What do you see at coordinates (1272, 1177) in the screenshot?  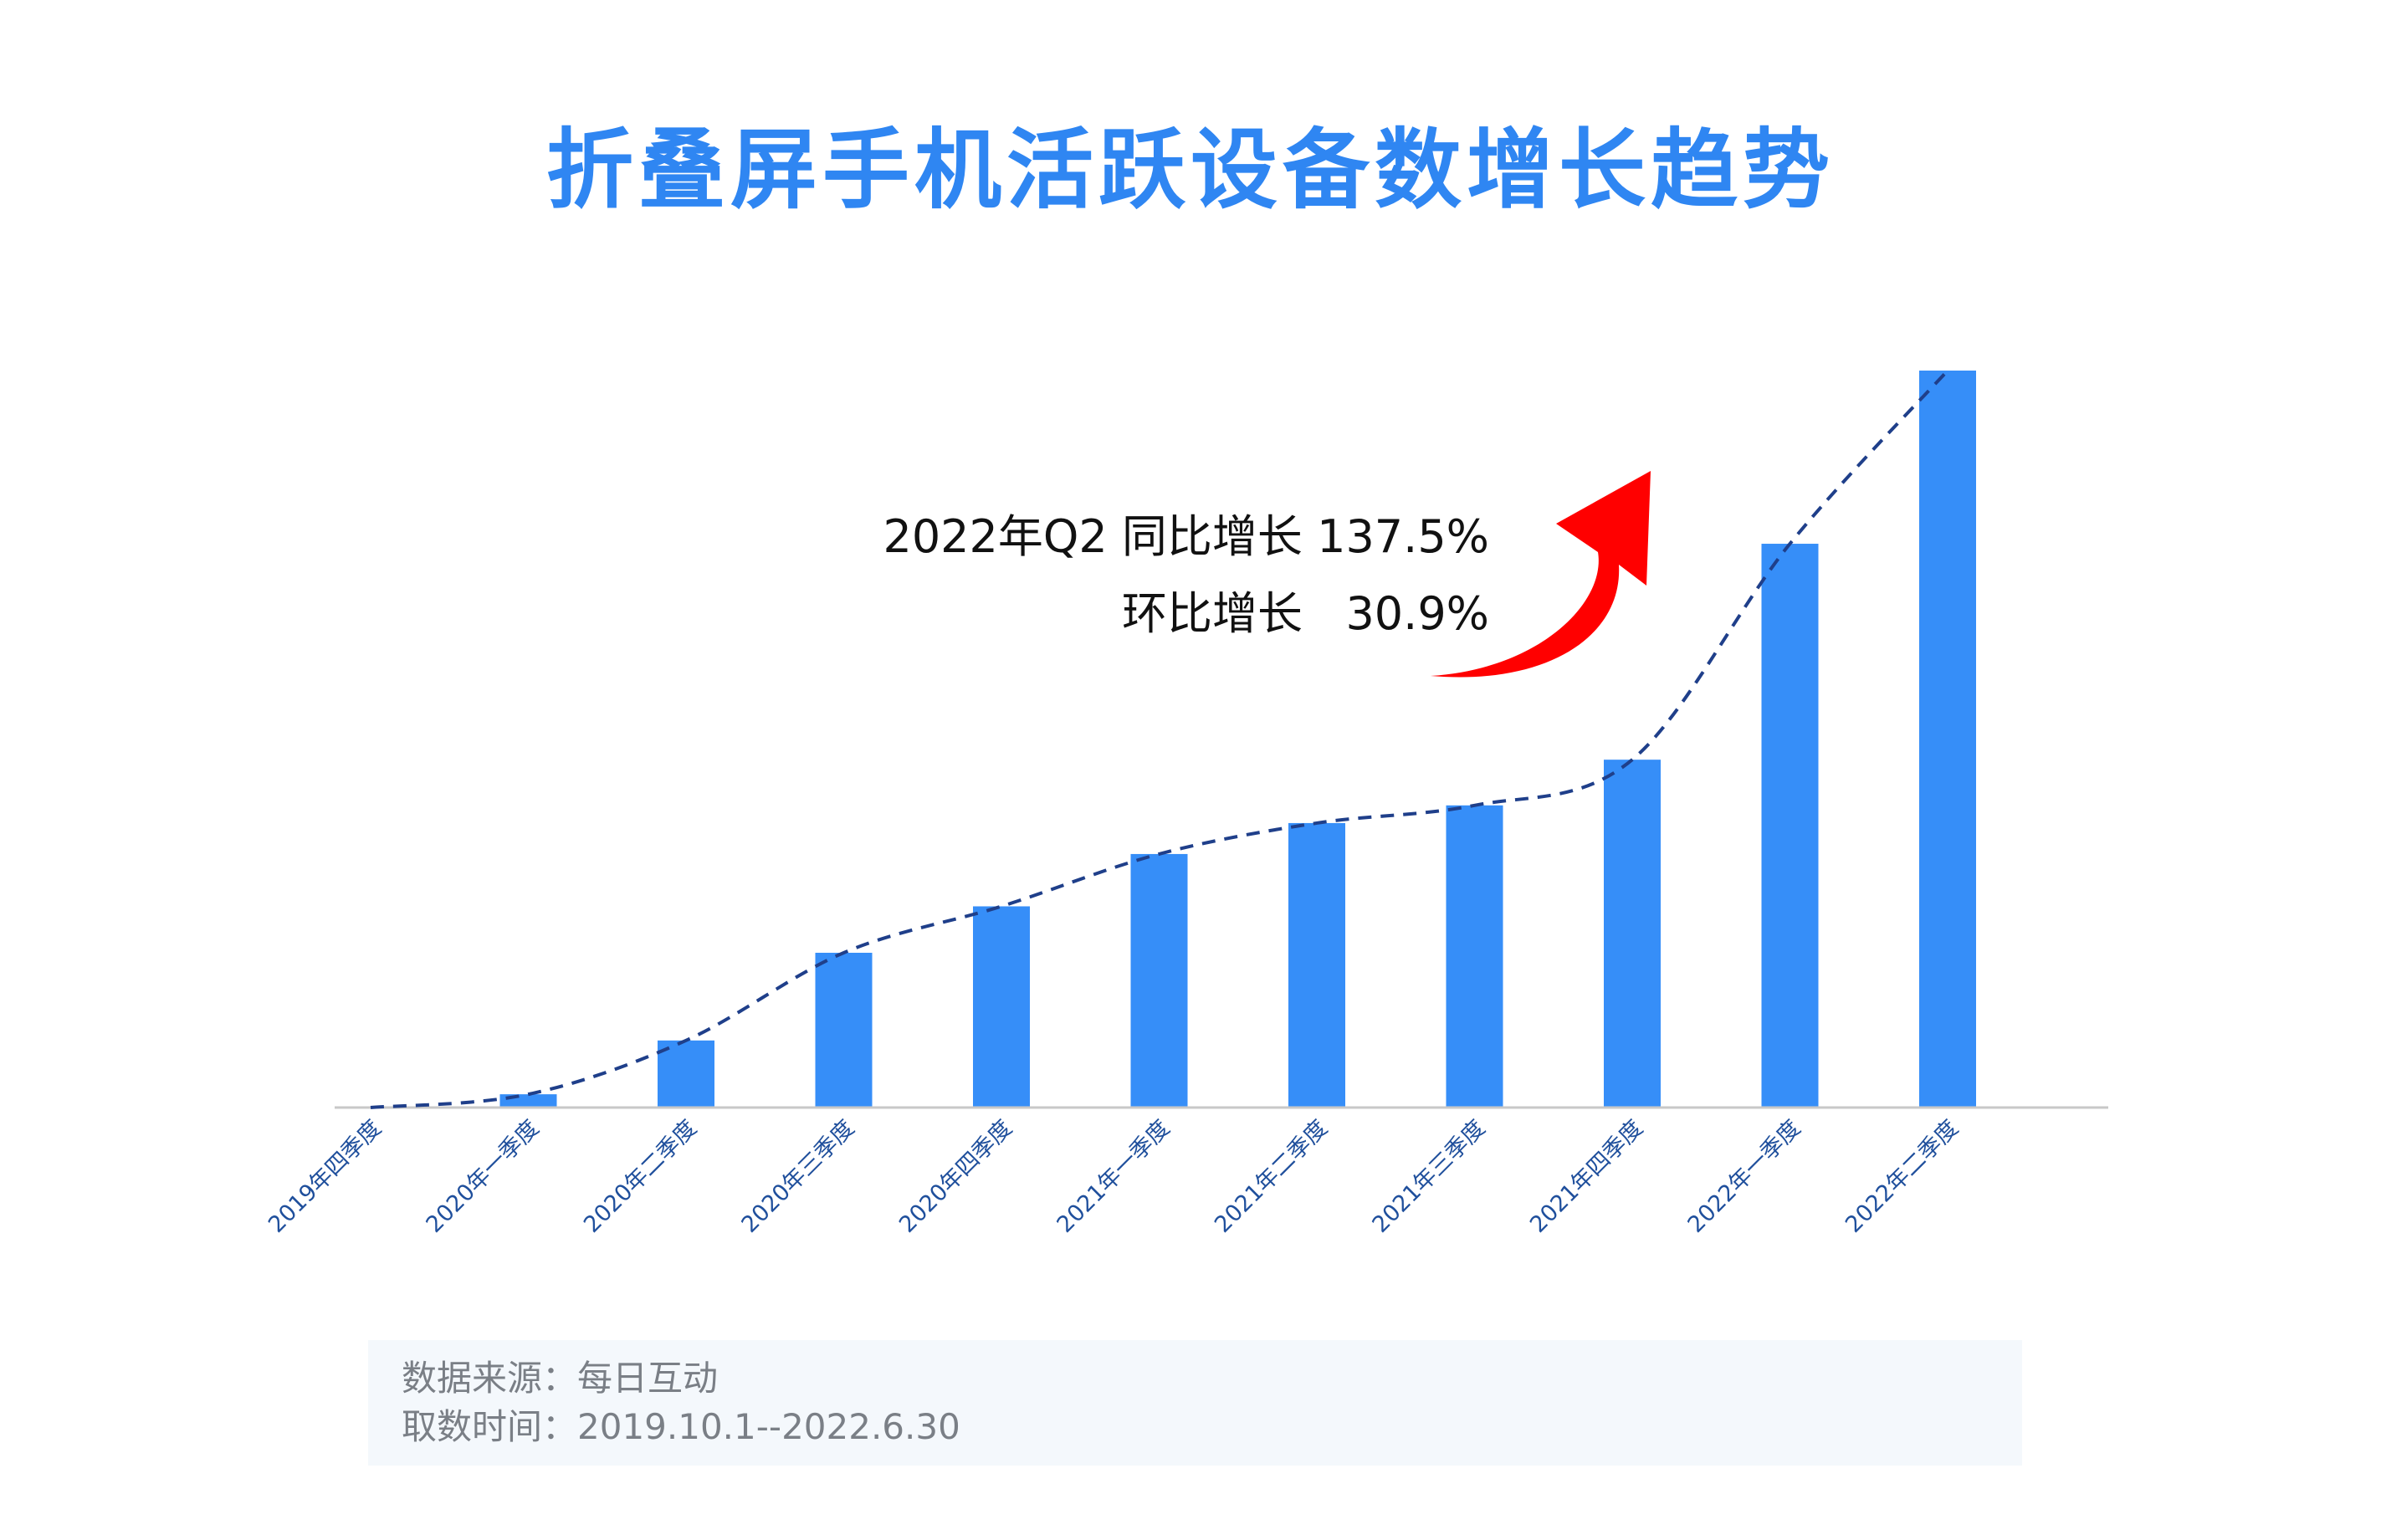 I see `category-label-6: 2021年二季度` at bounding box center [1272, 1177].